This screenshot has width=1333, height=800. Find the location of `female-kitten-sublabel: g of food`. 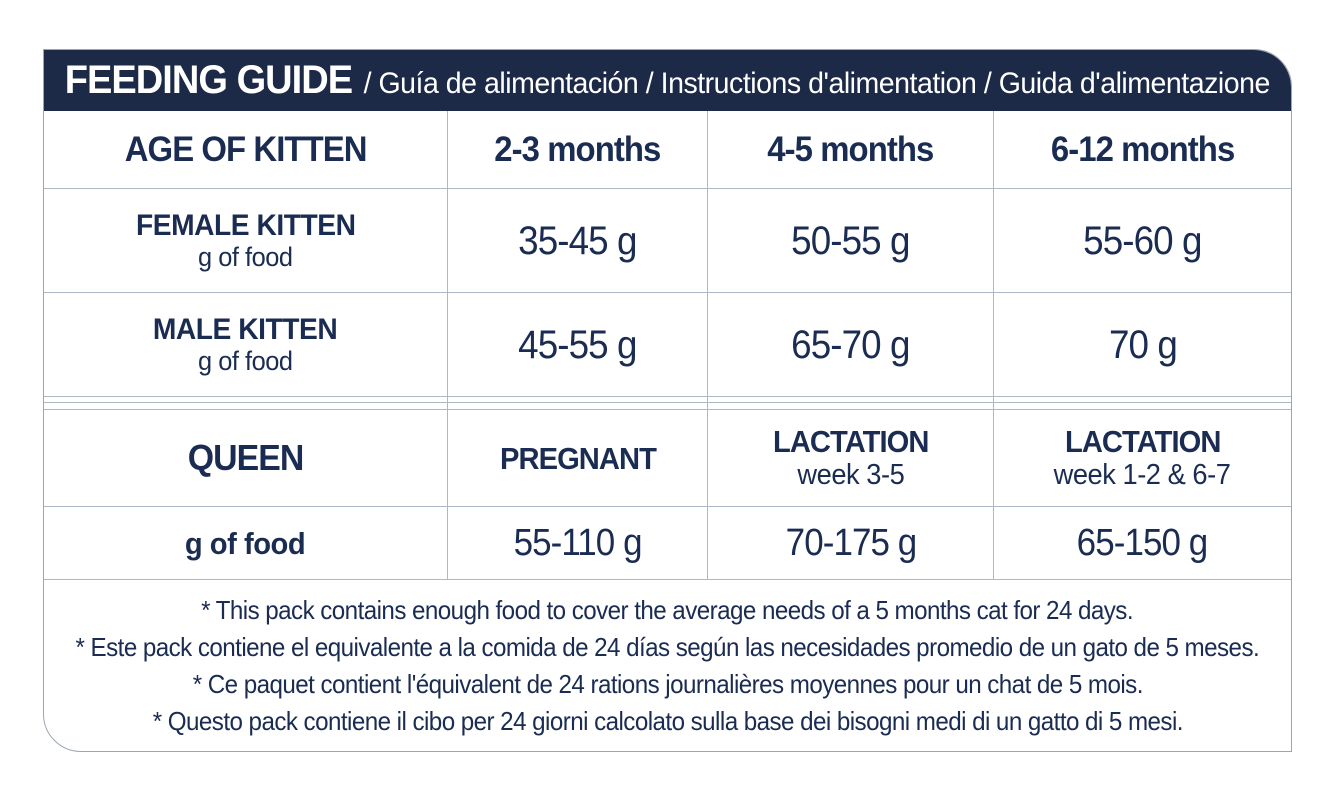

female-kitten-sublabel: g of food is located at coordinates (245, 256).